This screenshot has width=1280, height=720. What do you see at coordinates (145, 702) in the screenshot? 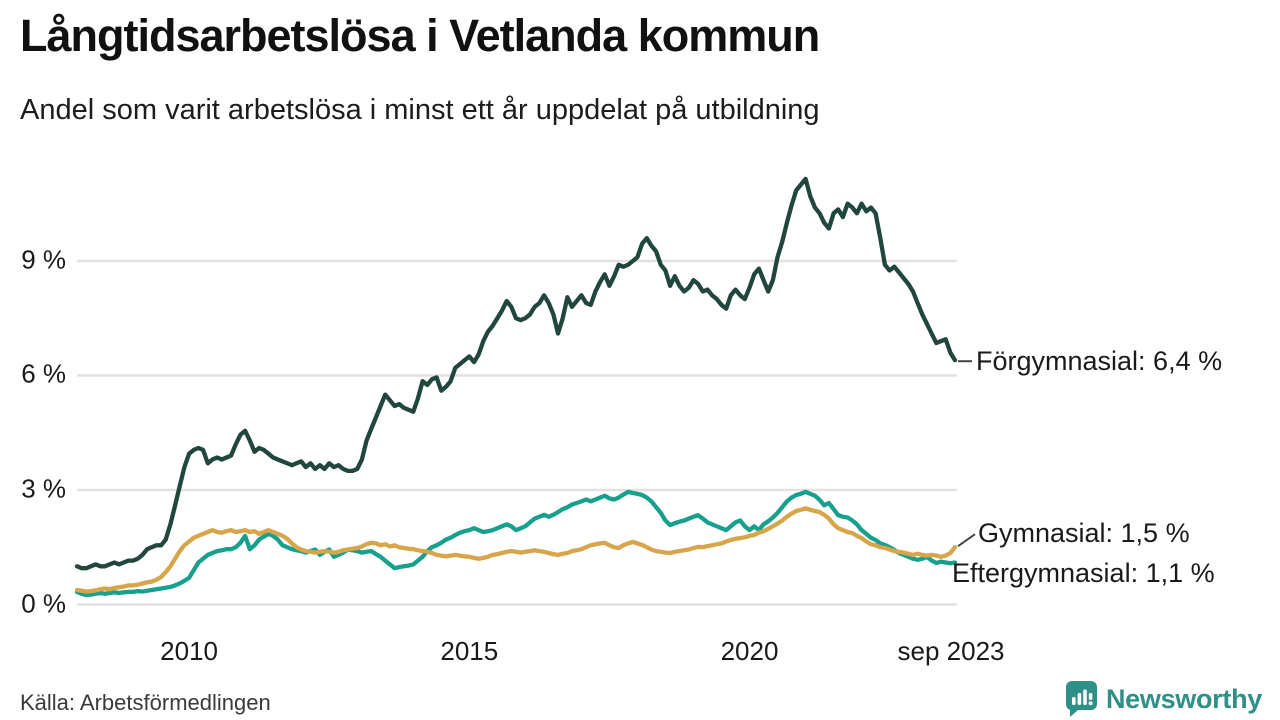
I see `source-note: Källa: Arbetsförmedlingen` at bounding box center [145, 702].